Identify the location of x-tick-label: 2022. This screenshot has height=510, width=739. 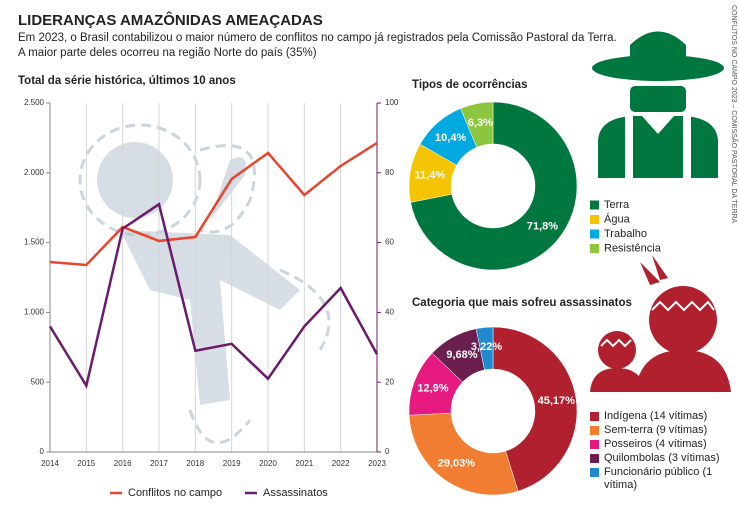
(341, 463).